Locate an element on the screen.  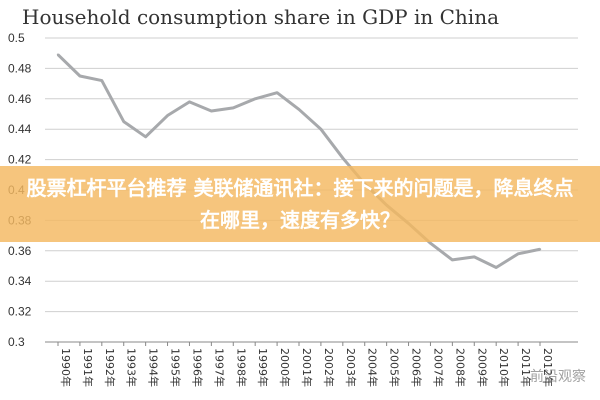
watermark-label: 前沿观察 is located at coordinates (558, 377).